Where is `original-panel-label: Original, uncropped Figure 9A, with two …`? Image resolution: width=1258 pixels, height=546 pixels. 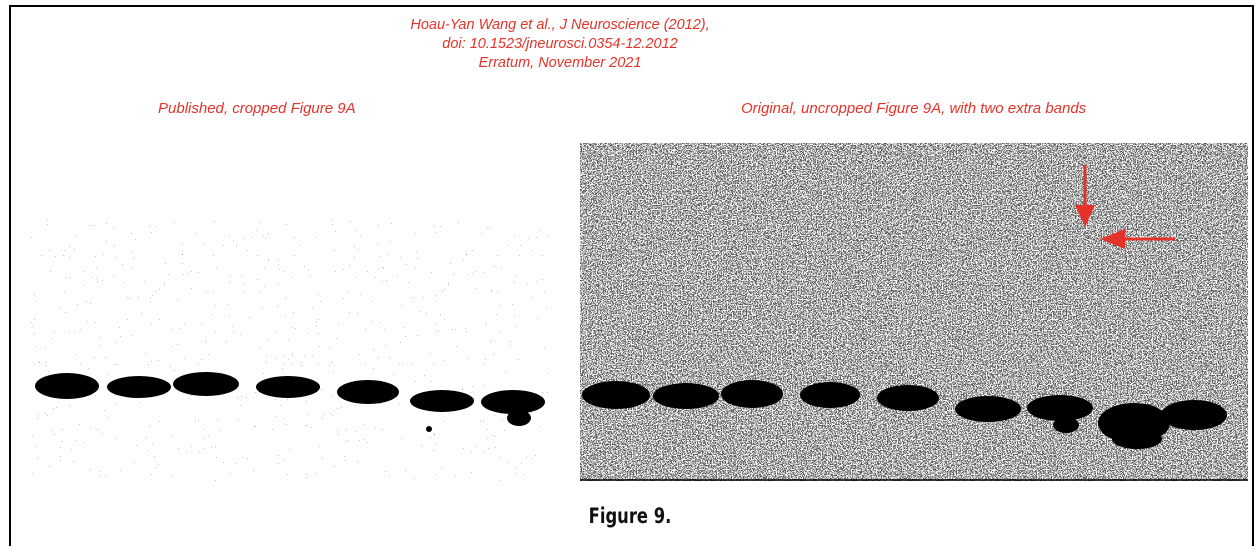 original-panel-label: Original, uncropped Figure 9A, with two … is located at coordinates (914, 108).